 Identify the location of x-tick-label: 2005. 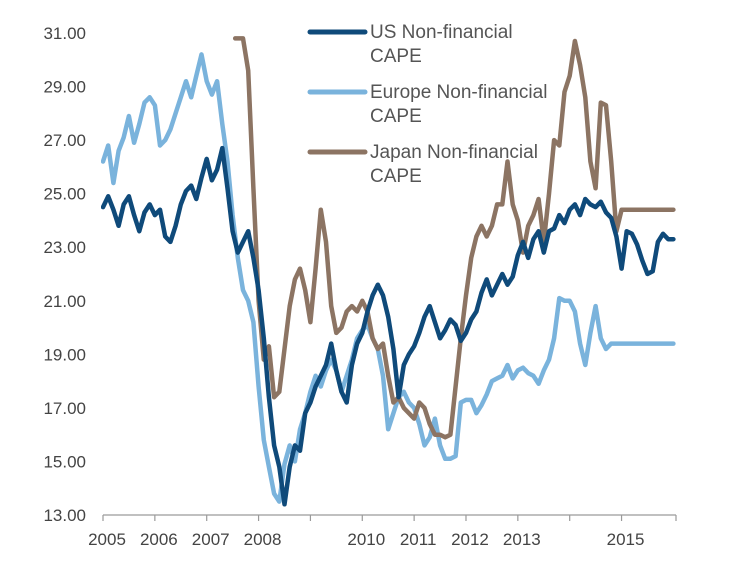
(107, 539).